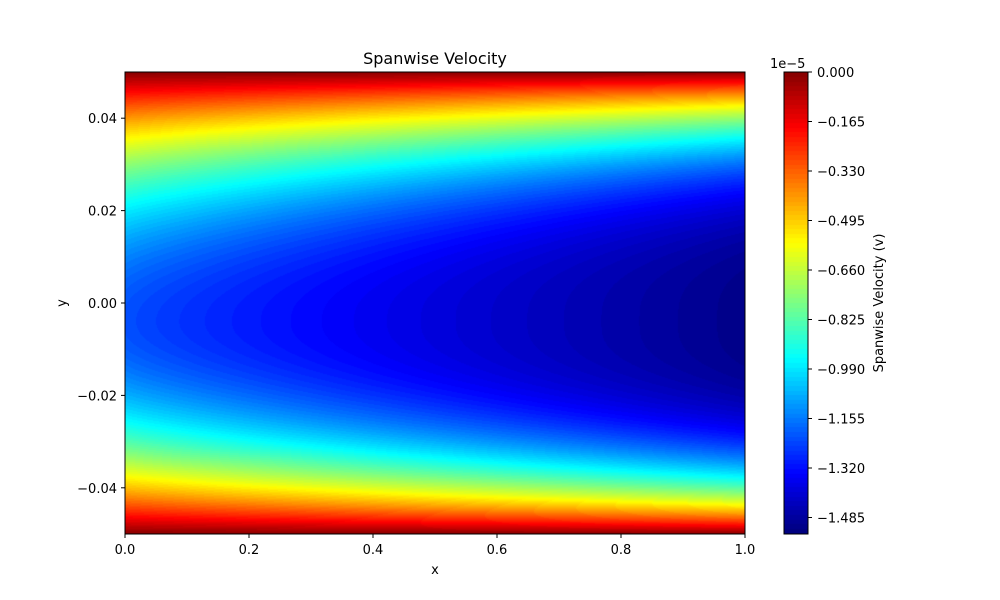 This screenshot has height=600, width=1000. I want to click on y-tick-label: −0.02, so click(97, 396).